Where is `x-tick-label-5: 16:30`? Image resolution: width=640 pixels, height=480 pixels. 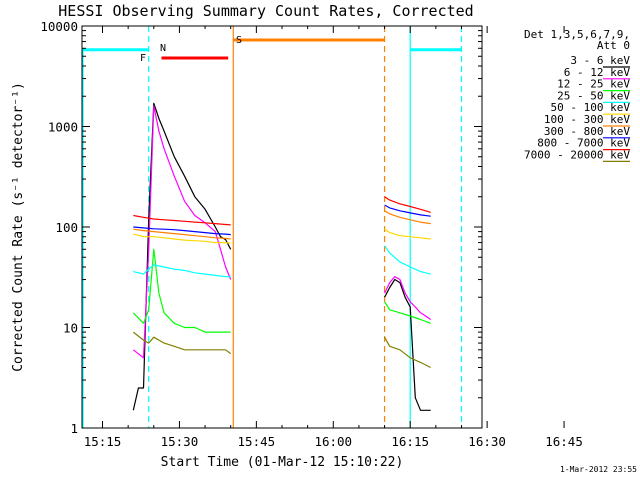 x-tick-label-5: 16:30 is located at coordinates (487, 441).